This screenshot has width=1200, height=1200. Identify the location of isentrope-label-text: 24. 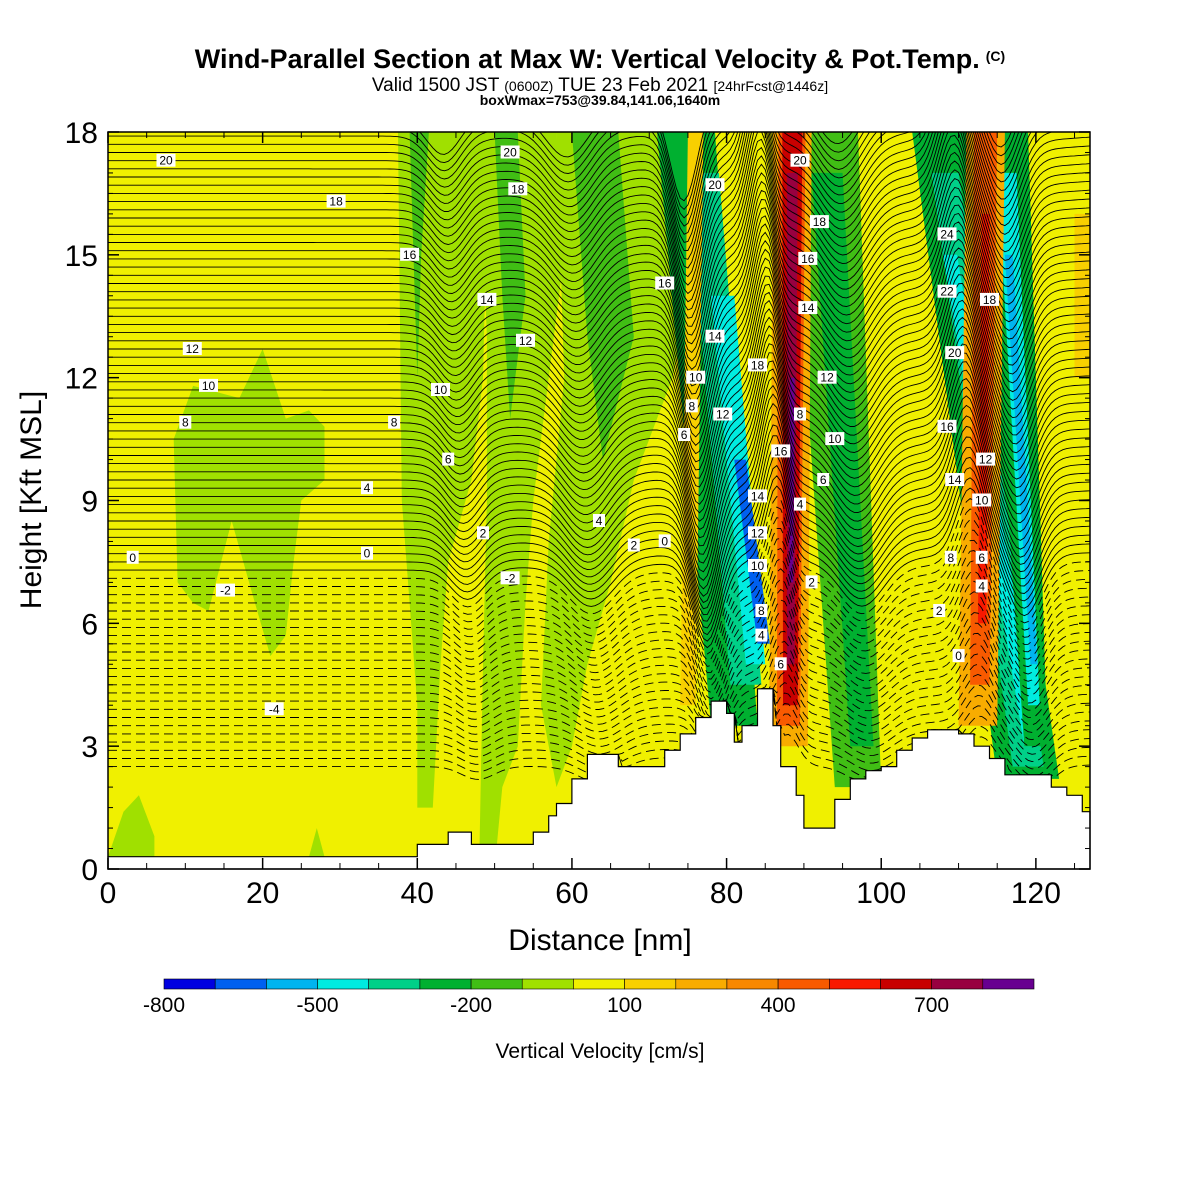
(947, 234).